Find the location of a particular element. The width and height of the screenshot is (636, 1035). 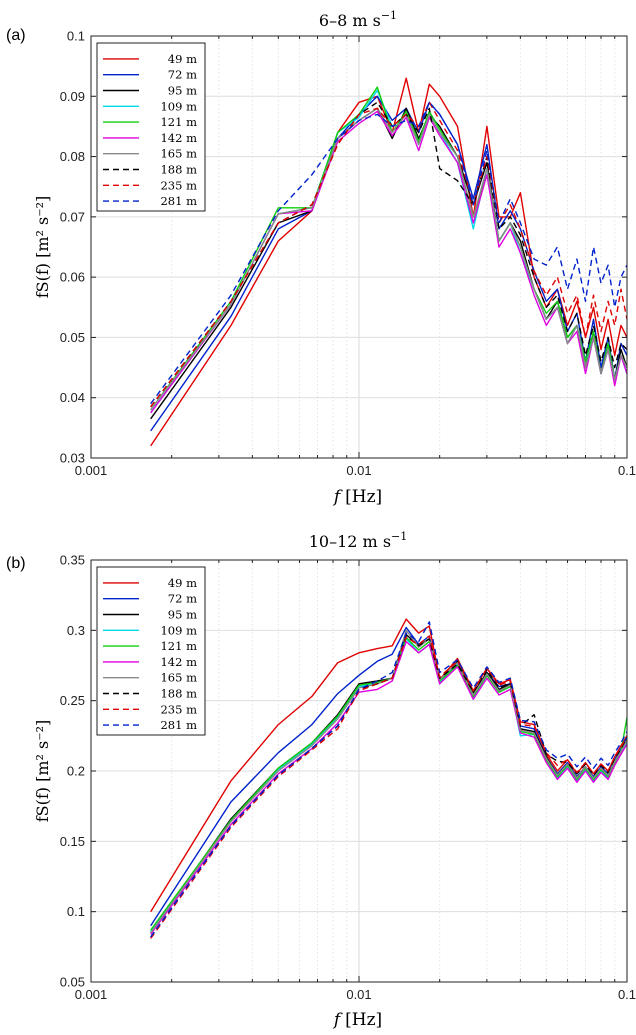

panel-label-b: (b) is located at coordinates (16, 563).